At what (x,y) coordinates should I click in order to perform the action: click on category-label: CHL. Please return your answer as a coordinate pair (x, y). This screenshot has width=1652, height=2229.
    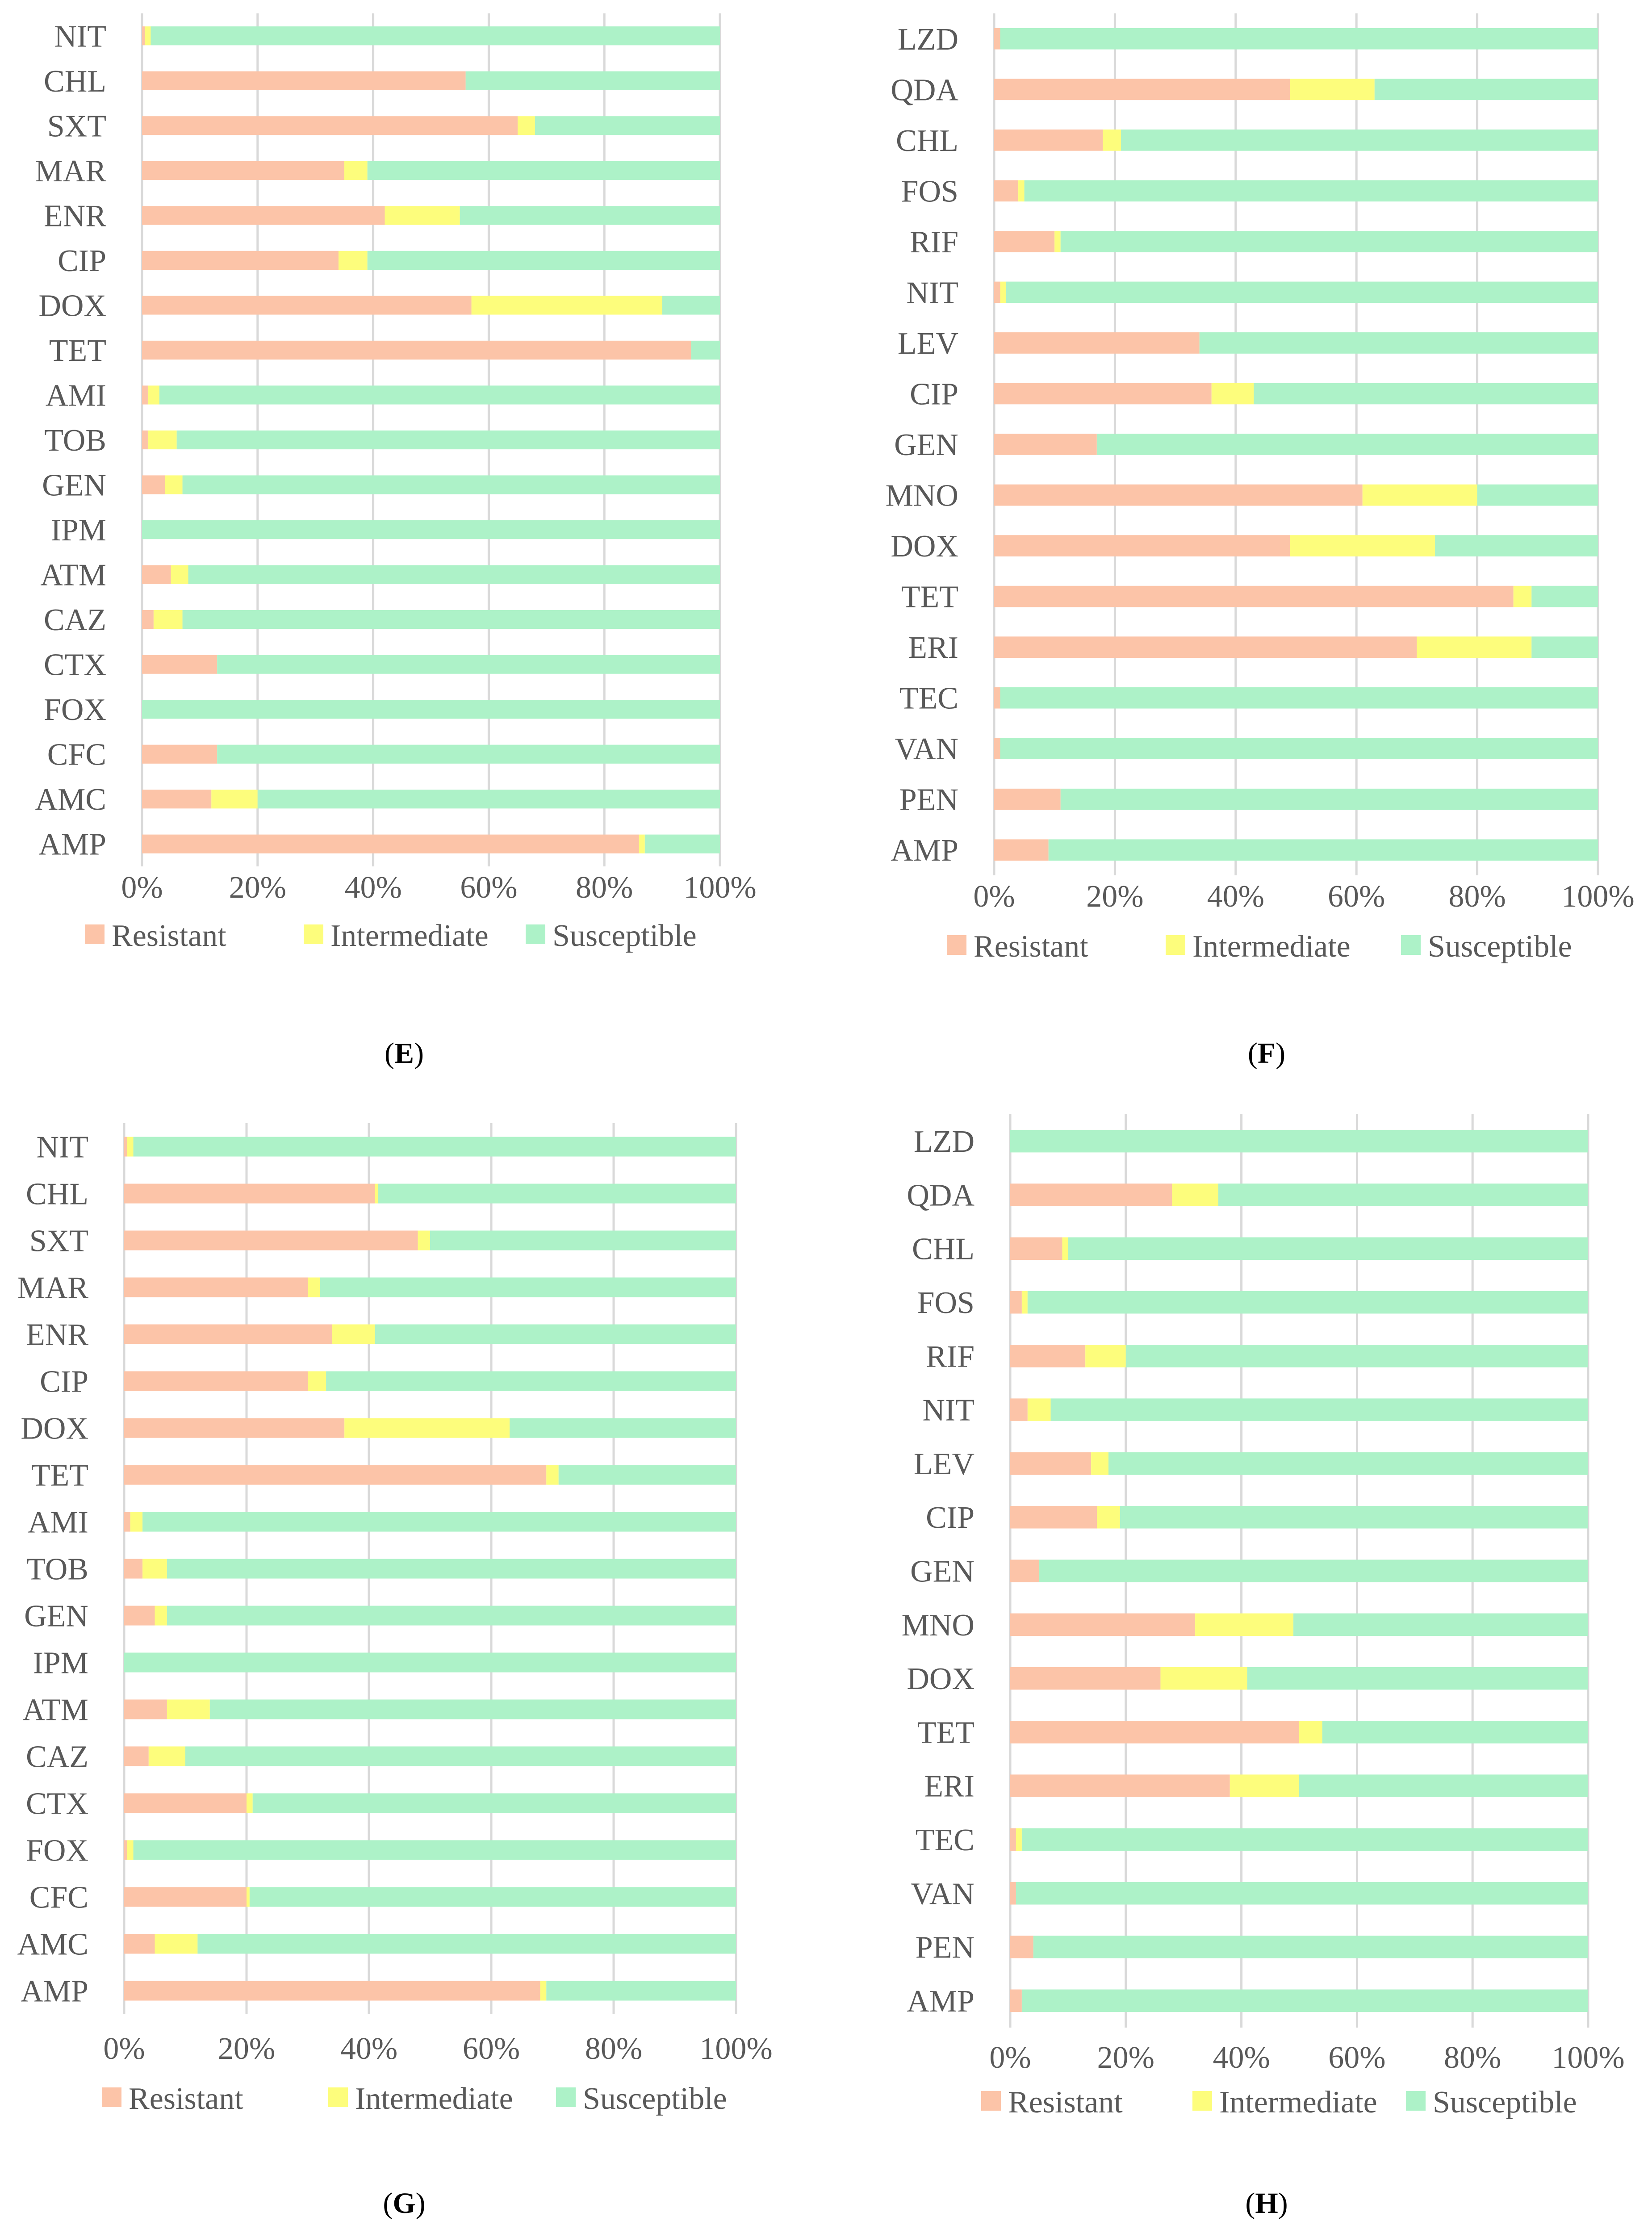
    Looking at the image, I should click on (57, 1194).